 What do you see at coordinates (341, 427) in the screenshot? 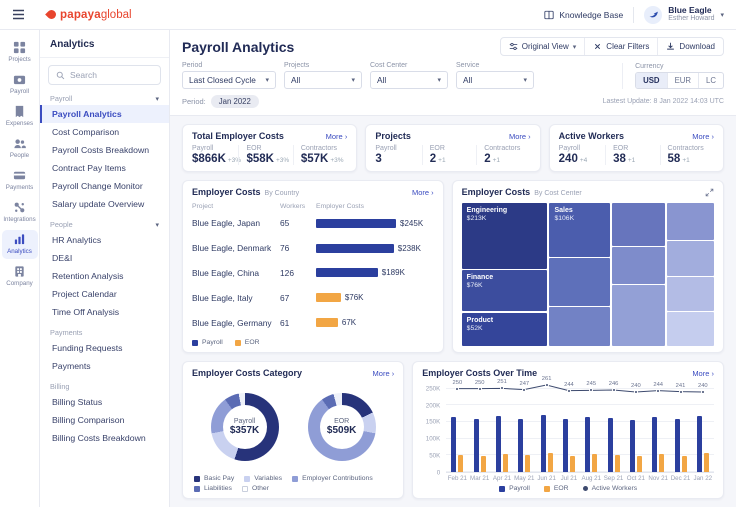
I see `donut-chart-eor: EOR $509K` at bounding box center [341, 427].